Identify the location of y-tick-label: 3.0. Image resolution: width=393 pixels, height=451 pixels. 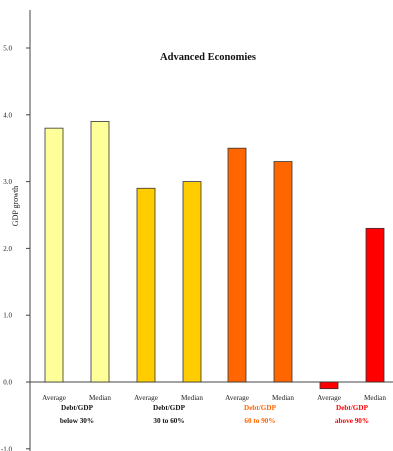
(7, 182).